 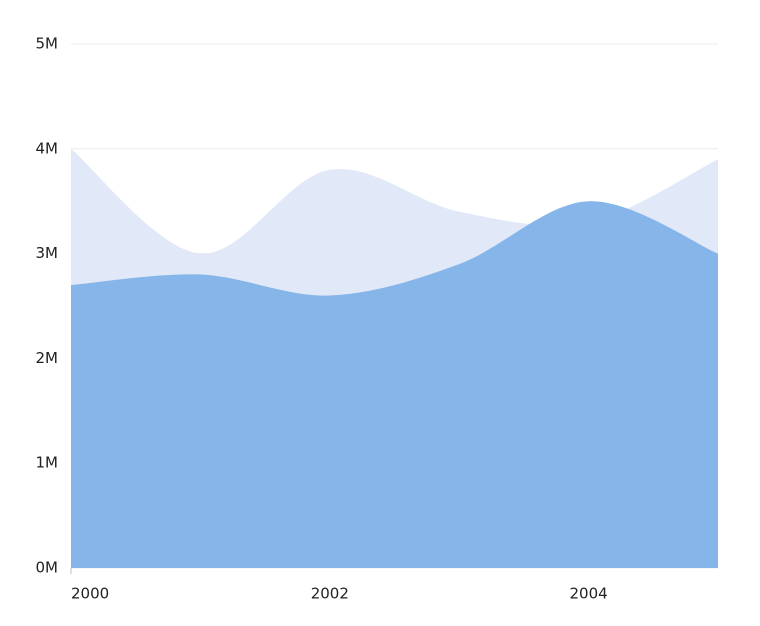 What do you see at coordinates (47, 253) in the screenshot?
I see `y-tick-label: 3M` at bounding box center [47, 253].